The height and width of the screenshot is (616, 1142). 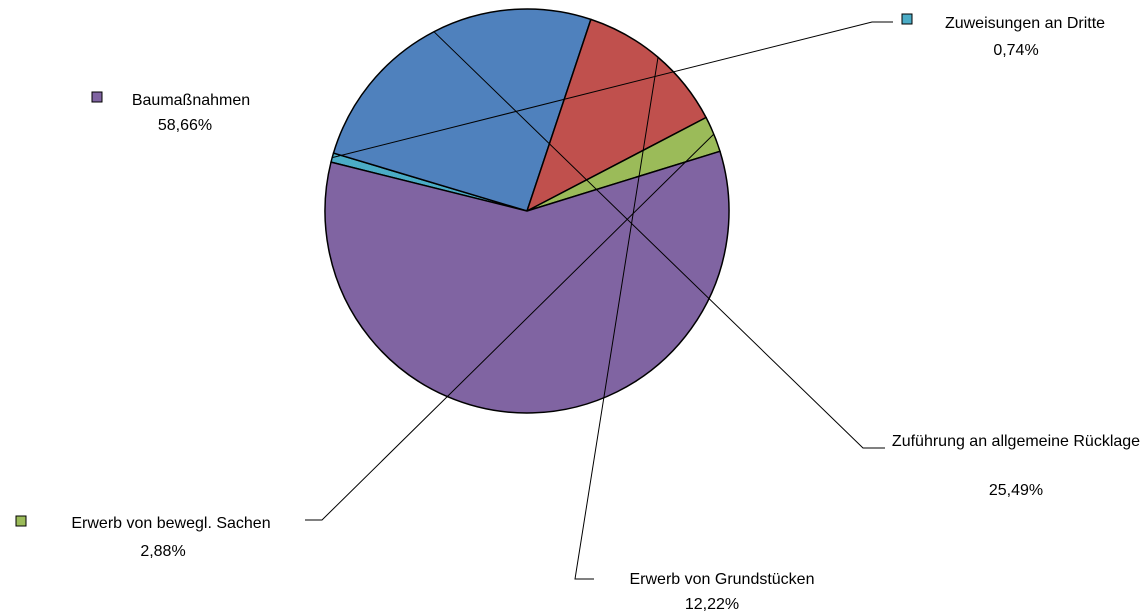 What do you see at coordinates (1025, 23) in the screenshot?
I see `slice-name-zuweisungen: Zuweisungen an Dritte` at bounding box center [1025, 23].